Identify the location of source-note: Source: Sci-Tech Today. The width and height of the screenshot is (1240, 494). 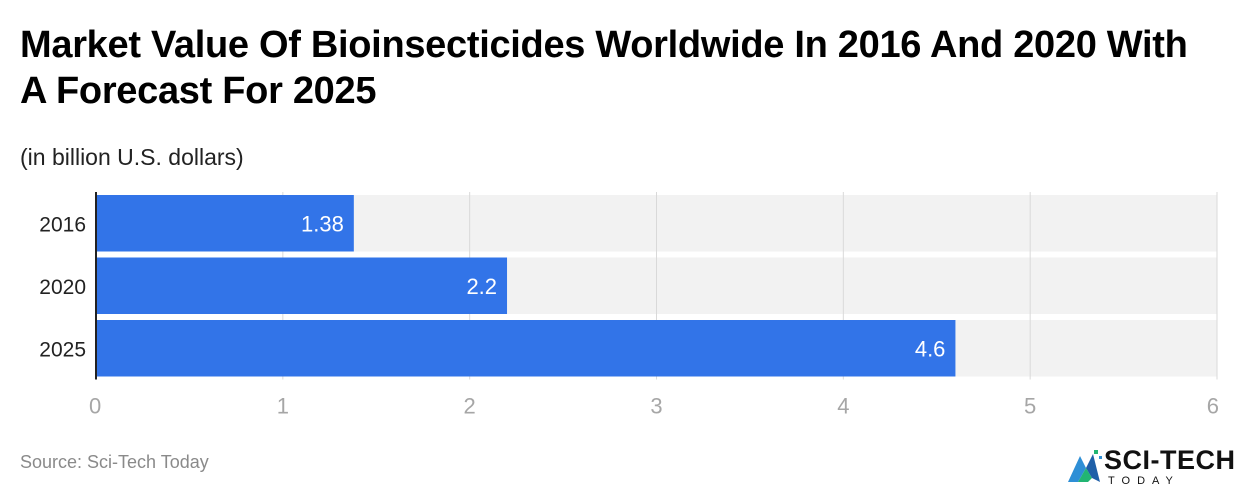
(114, 462).